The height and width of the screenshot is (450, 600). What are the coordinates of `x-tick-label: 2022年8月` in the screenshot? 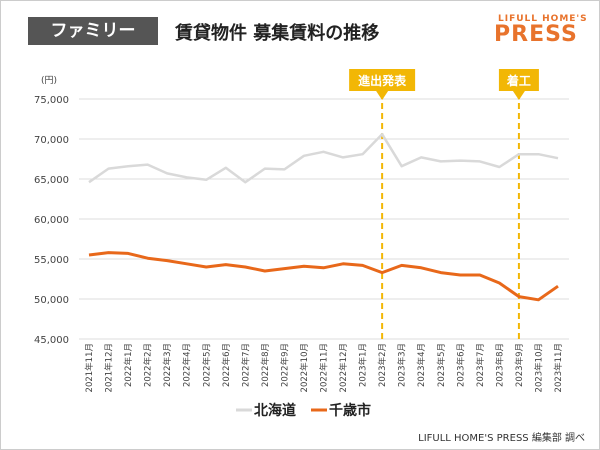 It's located at (265, 365).